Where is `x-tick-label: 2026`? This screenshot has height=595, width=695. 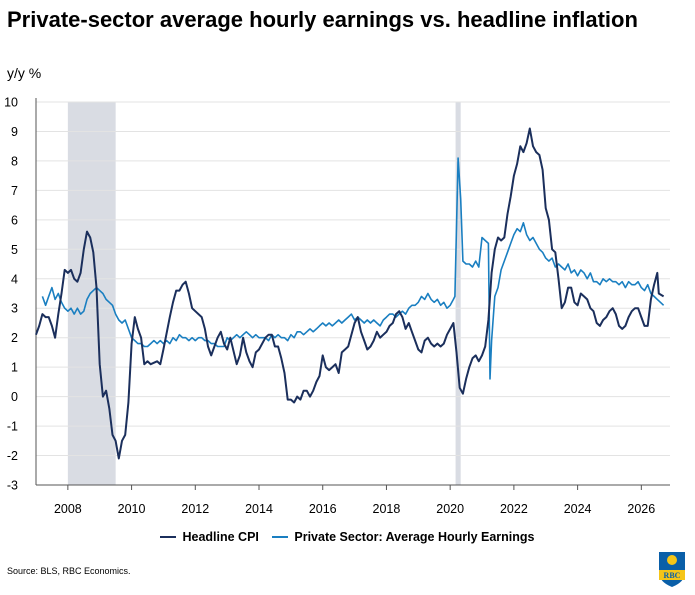
x-tick-label: 2026 is located at coordinates (641, 509).